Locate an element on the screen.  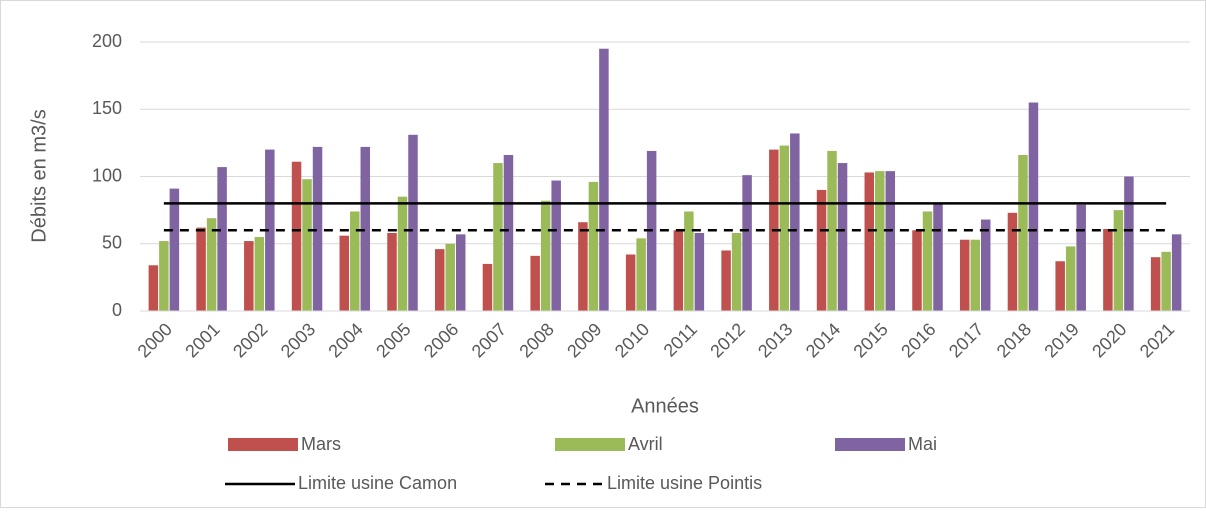
y-tick-label: 50 is located at coordinates (112, 243).